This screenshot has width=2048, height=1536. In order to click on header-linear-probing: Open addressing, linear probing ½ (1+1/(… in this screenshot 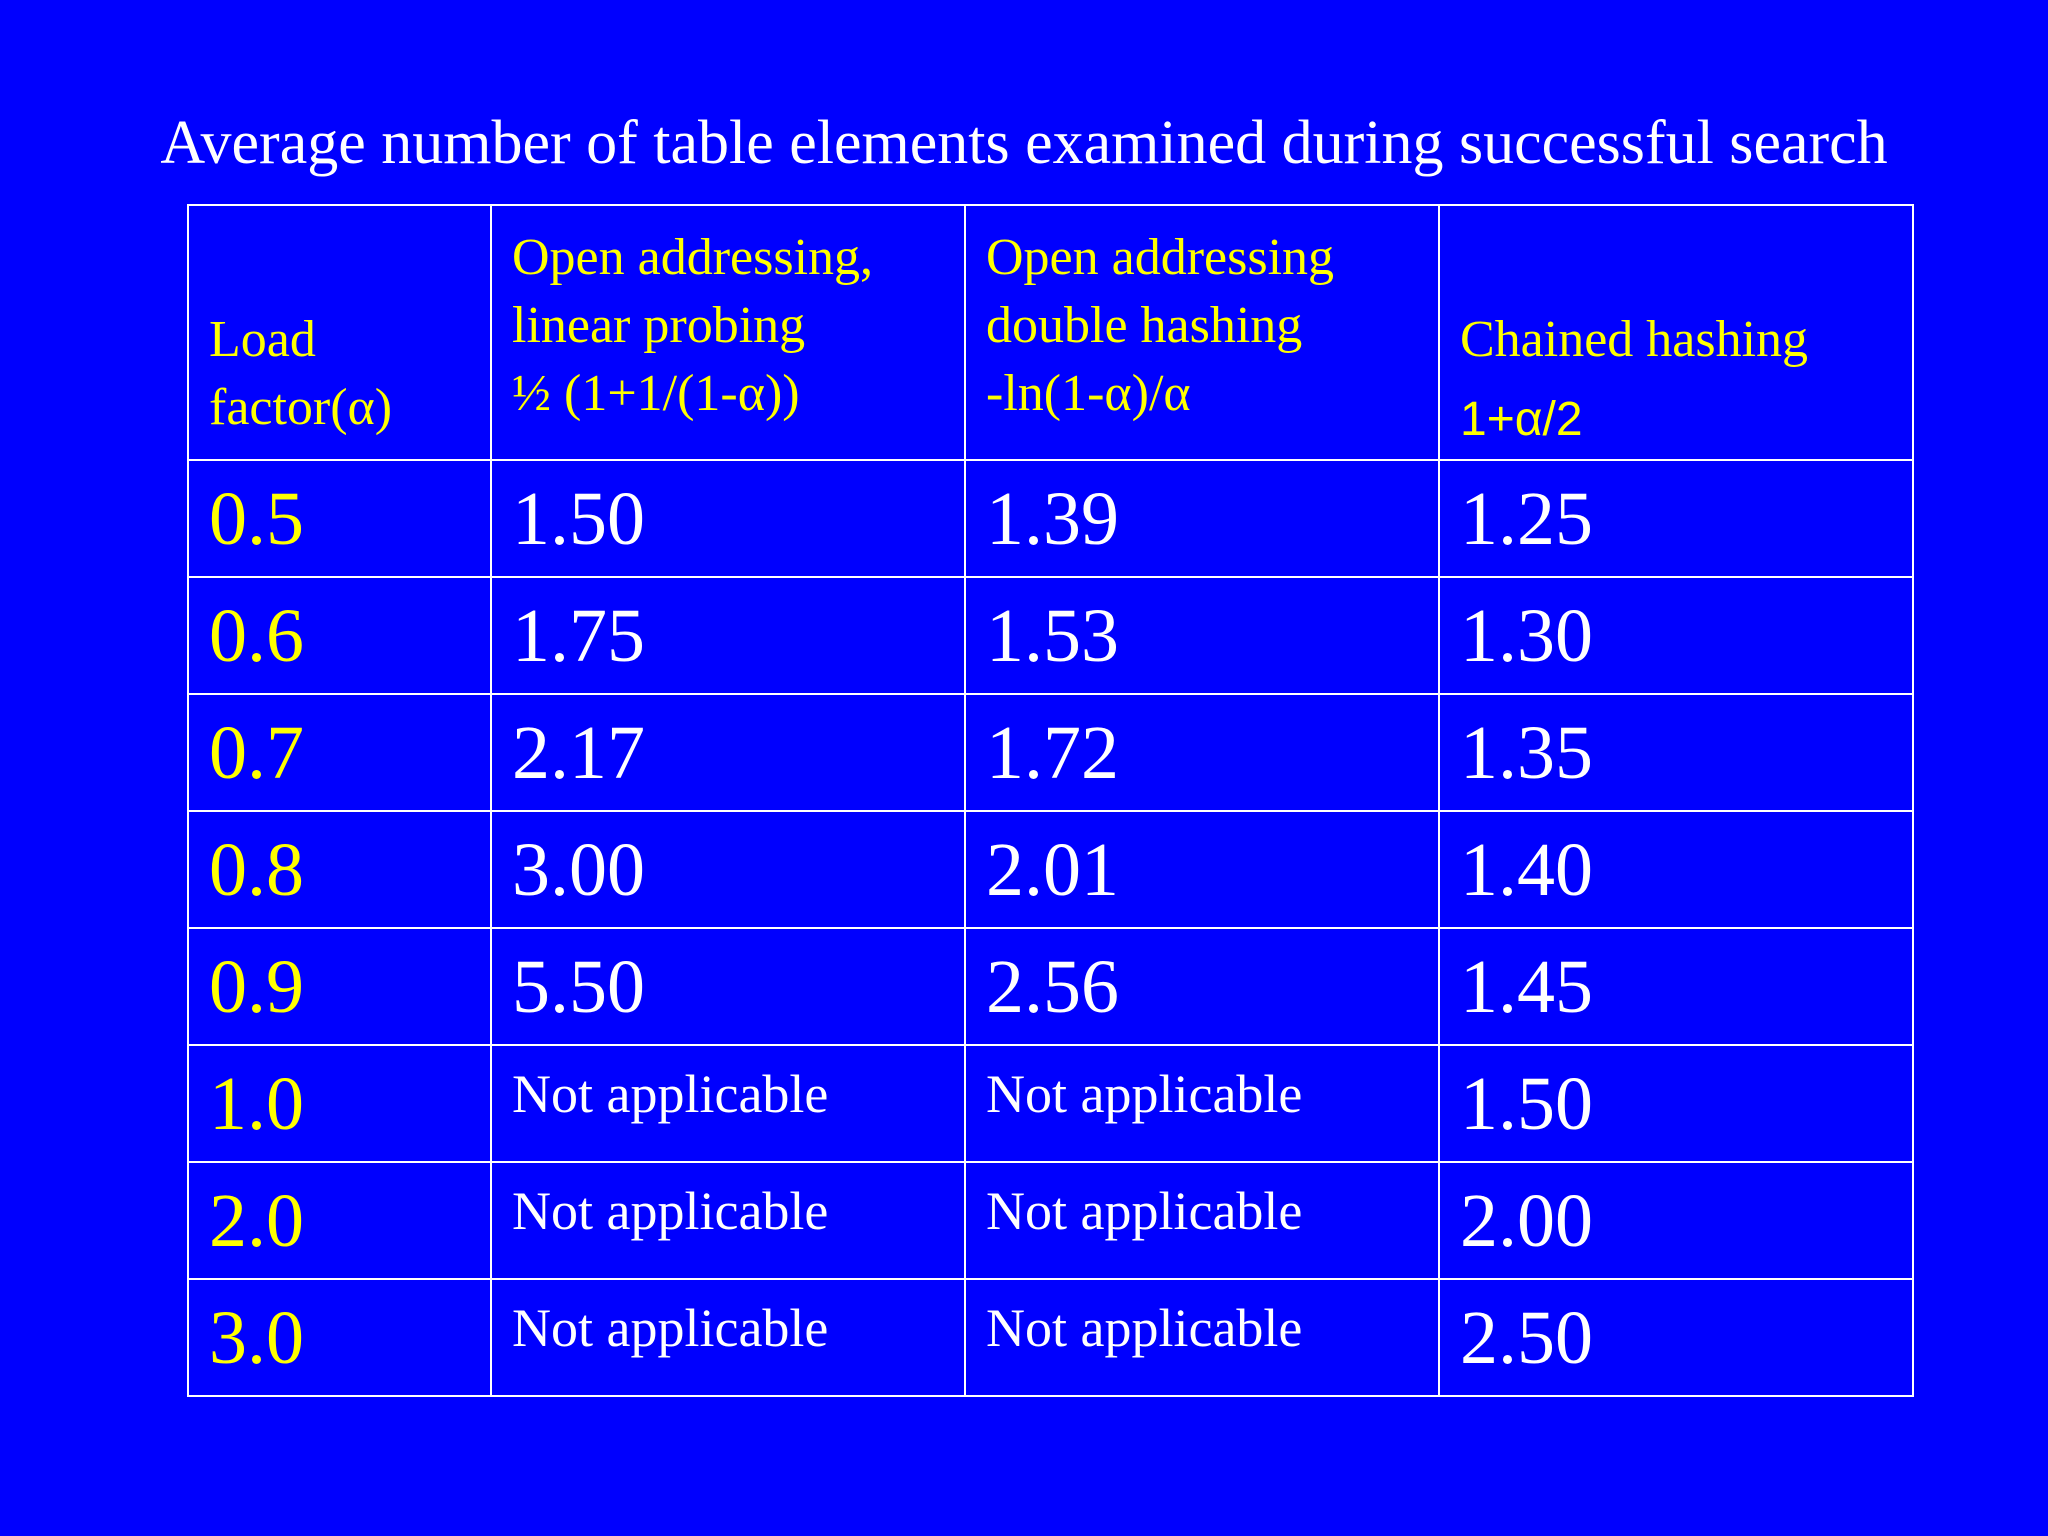, I will do `click(728, 332)`.